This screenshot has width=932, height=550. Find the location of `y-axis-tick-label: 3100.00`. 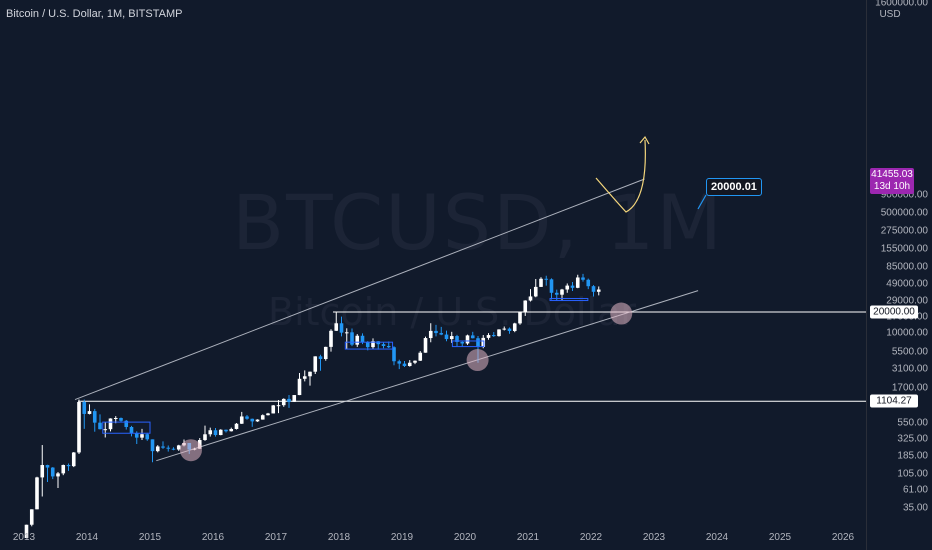

y-axis-tick-label: 3100.00 is located at coordinates (909, 369).